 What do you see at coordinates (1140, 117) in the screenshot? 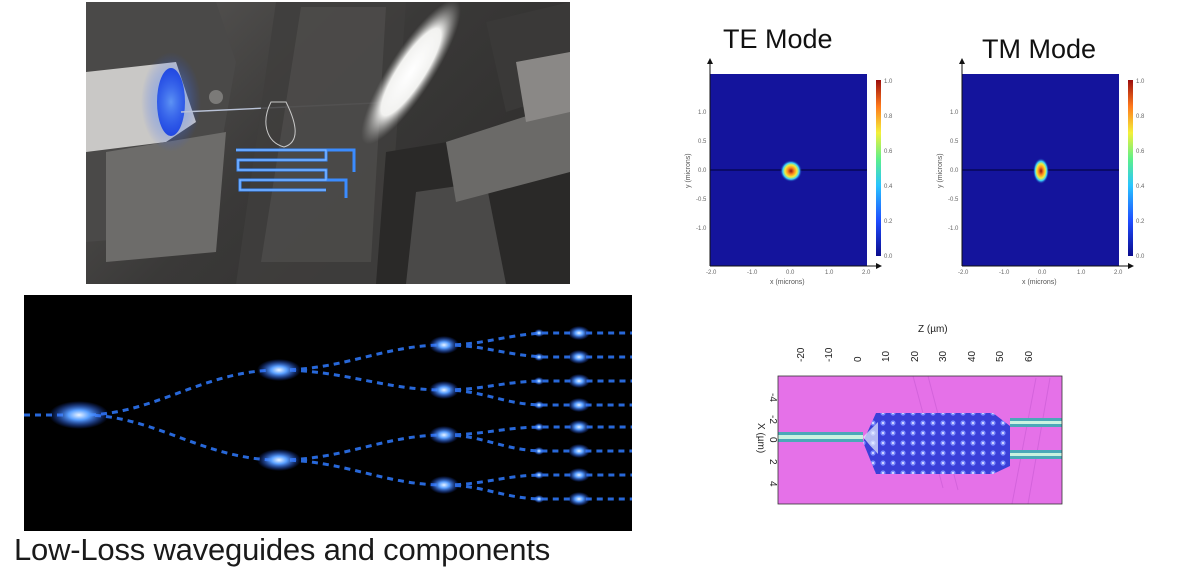
I see `tm-cbar-tick: 0.8` at bounding box center [1140, 117].